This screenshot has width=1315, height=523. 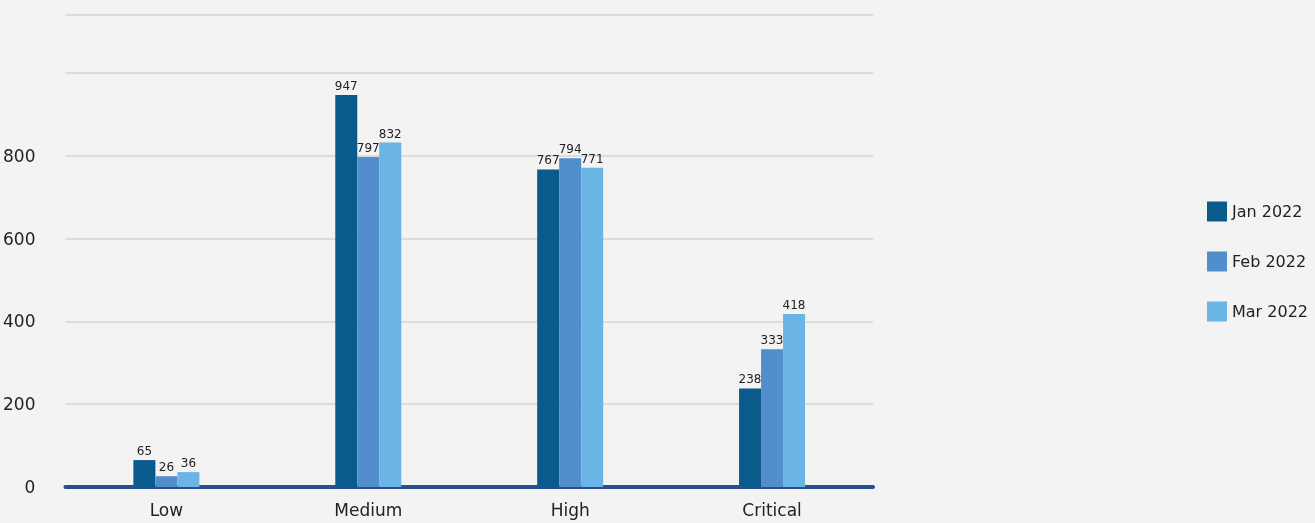 I want to click on y-tick-label: 400, so click(x=19, y=321).